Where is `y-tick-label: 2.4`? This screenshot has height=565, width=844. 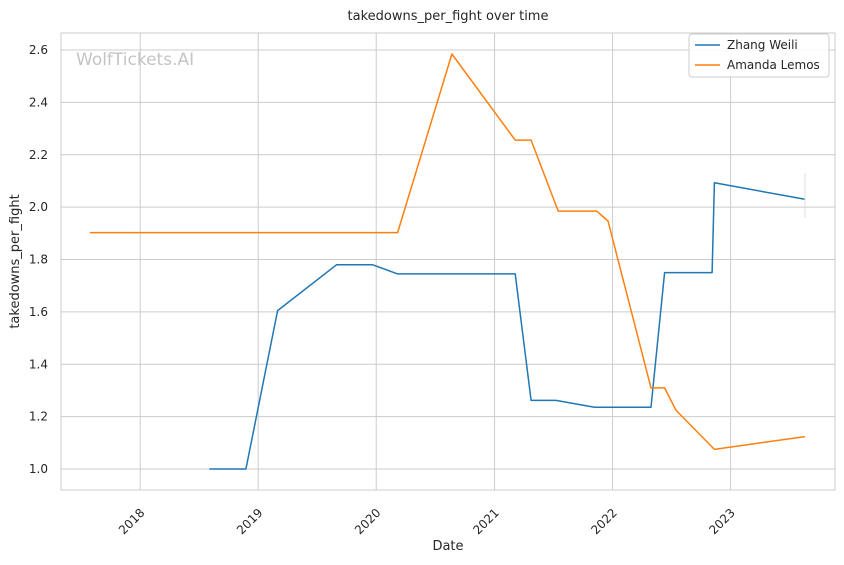 y-tick-label: 2.4 is located at coordinates (38, 102).